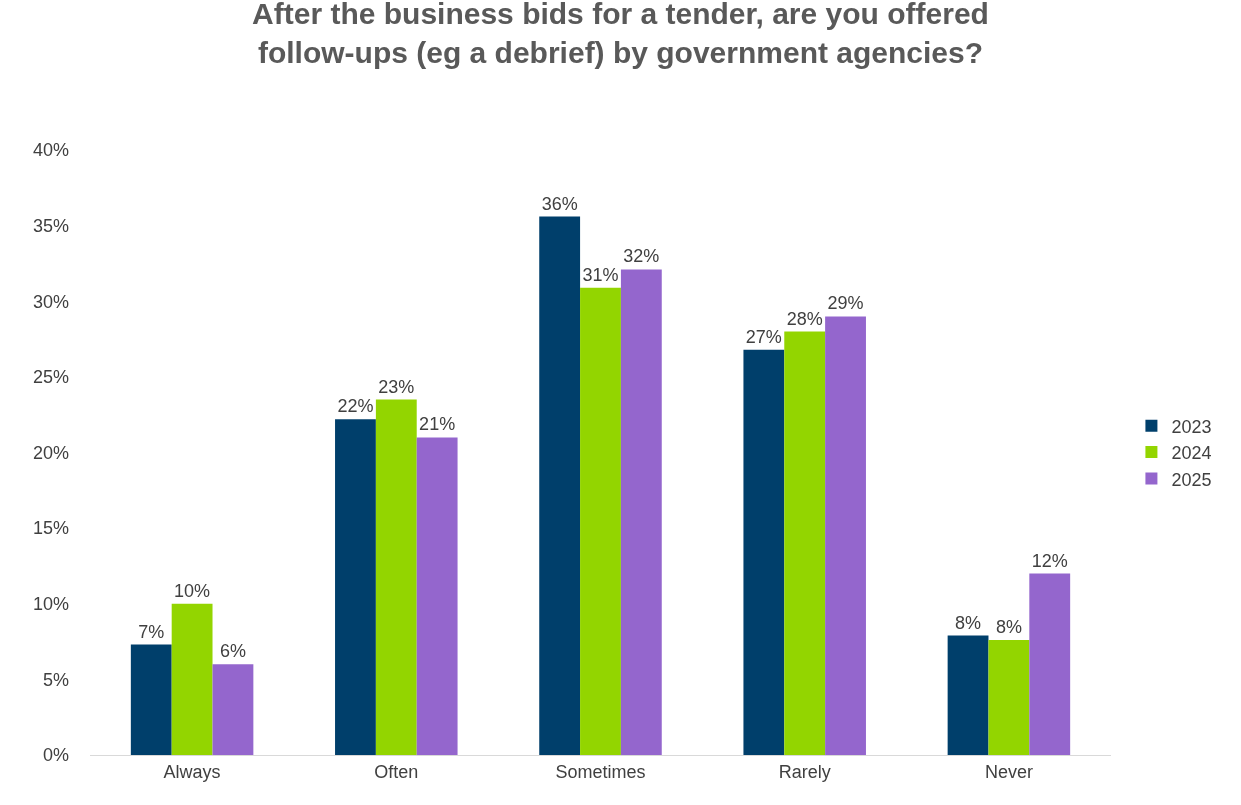 The width and height of the screenshot is (1241, 805). Describe the element at coordinates (50, 301) in the screenshot. I see `y-tick-label: 30%` at that location.